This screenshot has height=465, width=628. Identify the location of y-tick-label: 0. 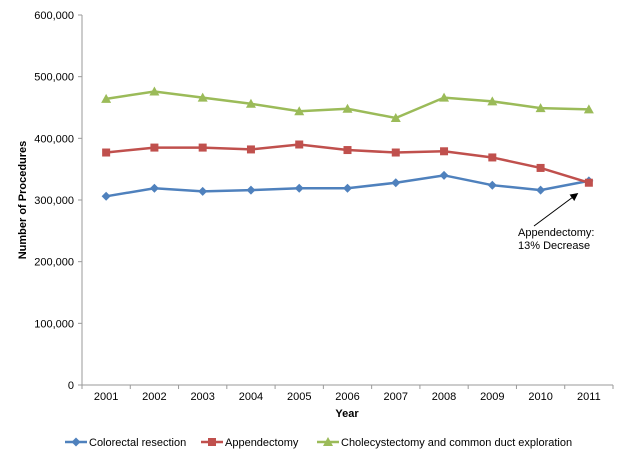
(71, 386).